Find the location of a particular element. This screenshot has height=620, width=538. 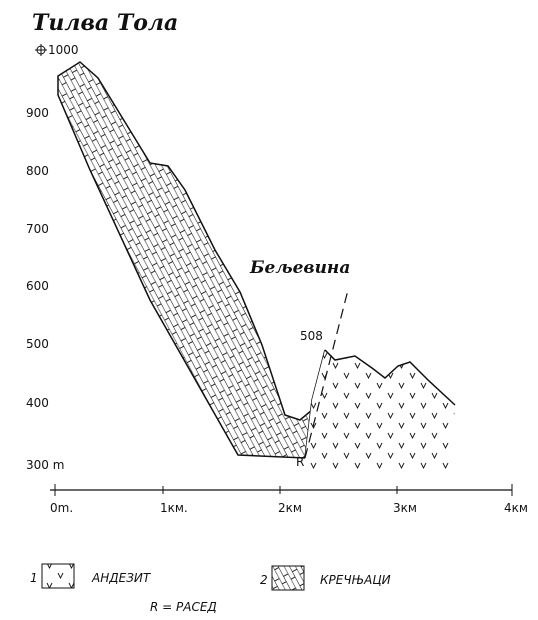

distance-label: 0m. is located at coordinates (61, 508).